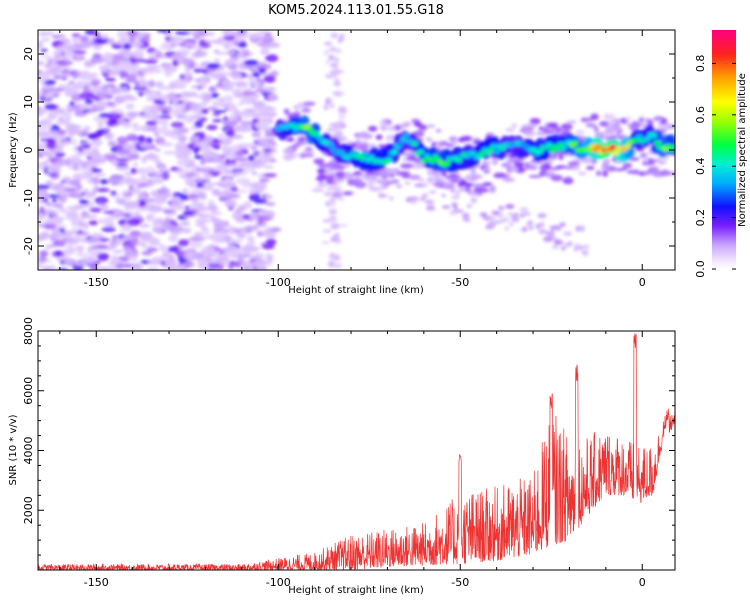 Image resolution: width=750 pixels, height=600 pixels. I want to click on colorbar-tick-label: 0.2, so click(700, 218).